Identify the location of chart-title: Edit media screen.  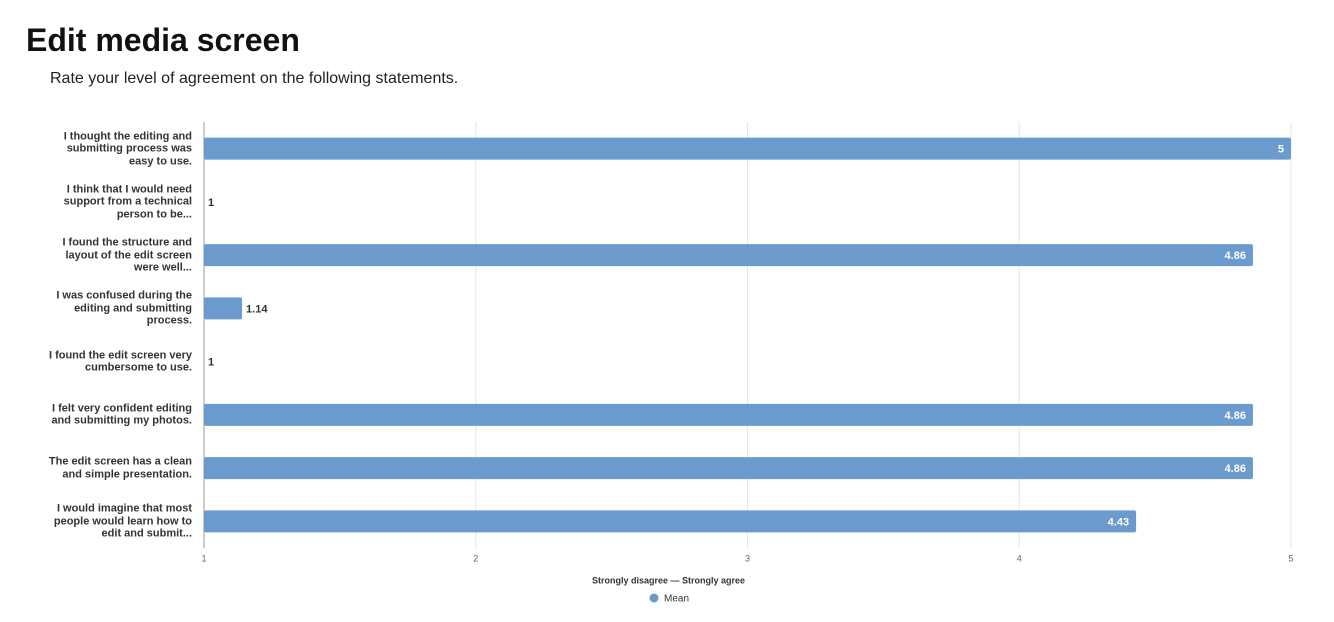
(163, 40).